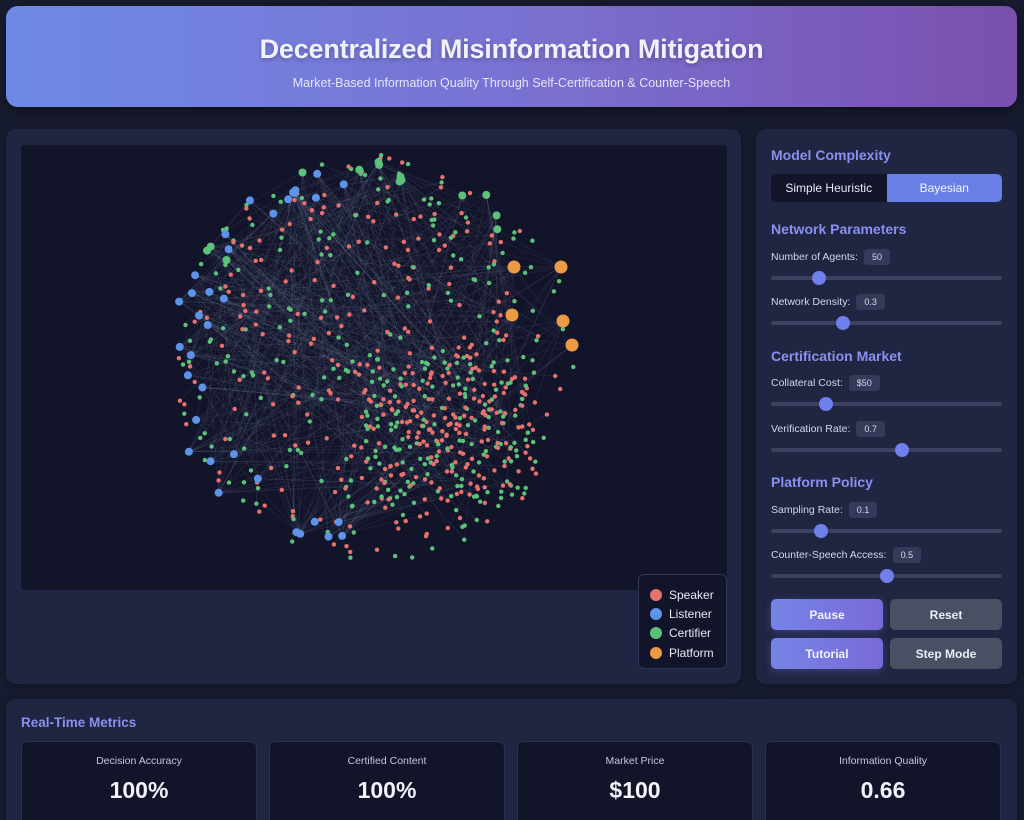 The width and height of the screenshot is (1024, 820). Describe the element at coordinates (886, 531) in the screenshot. I see `sampling-slider` at that location.